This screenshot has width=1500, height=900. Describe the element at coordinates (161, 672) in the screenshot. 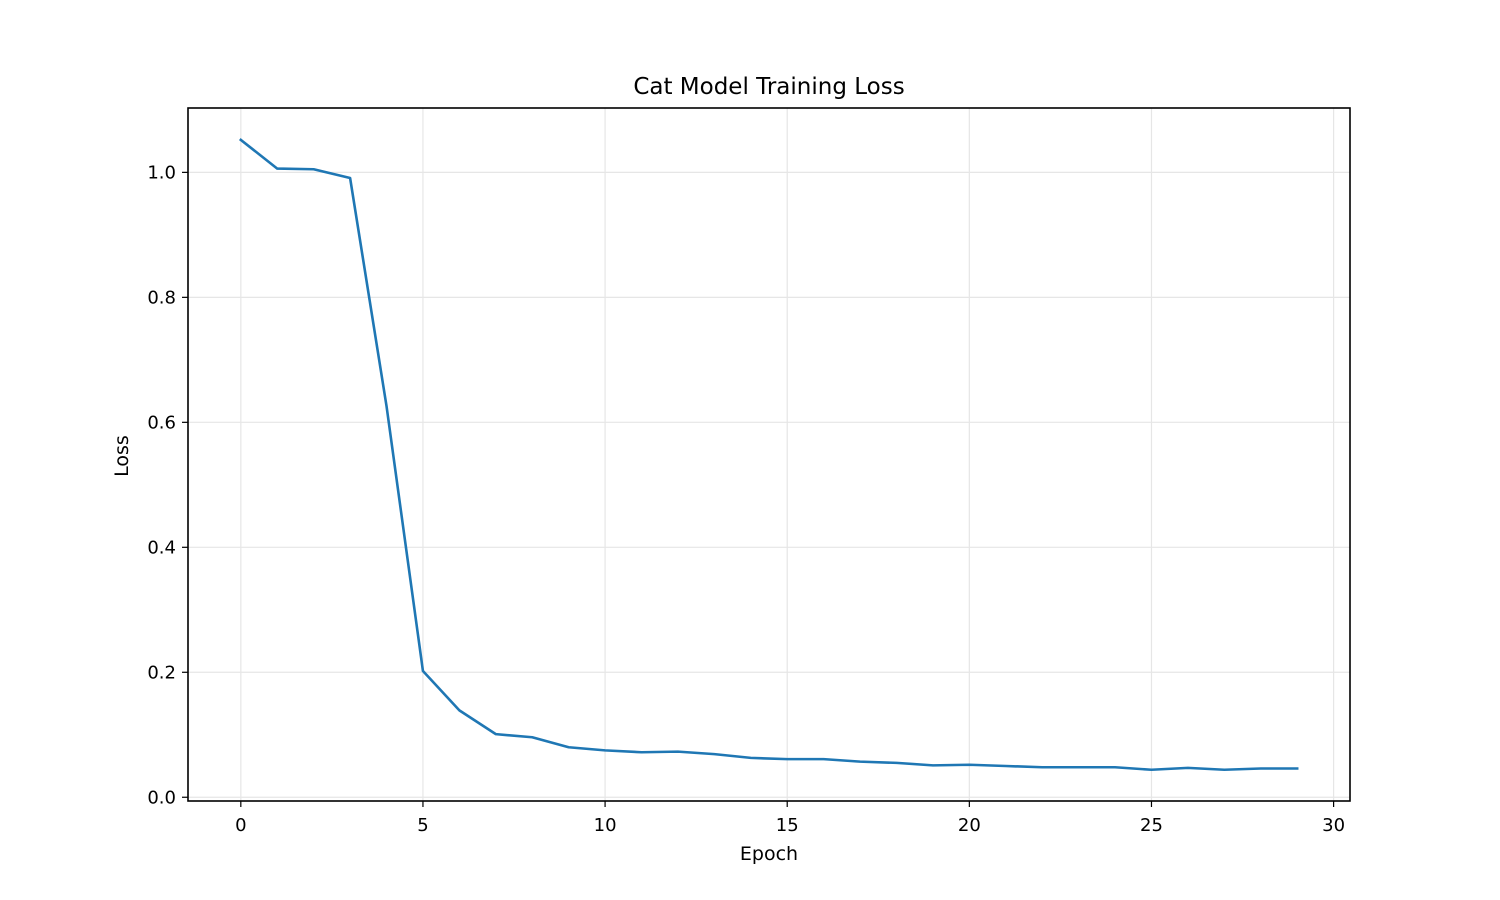

I see `y-tick-label: 0.2` at that location.